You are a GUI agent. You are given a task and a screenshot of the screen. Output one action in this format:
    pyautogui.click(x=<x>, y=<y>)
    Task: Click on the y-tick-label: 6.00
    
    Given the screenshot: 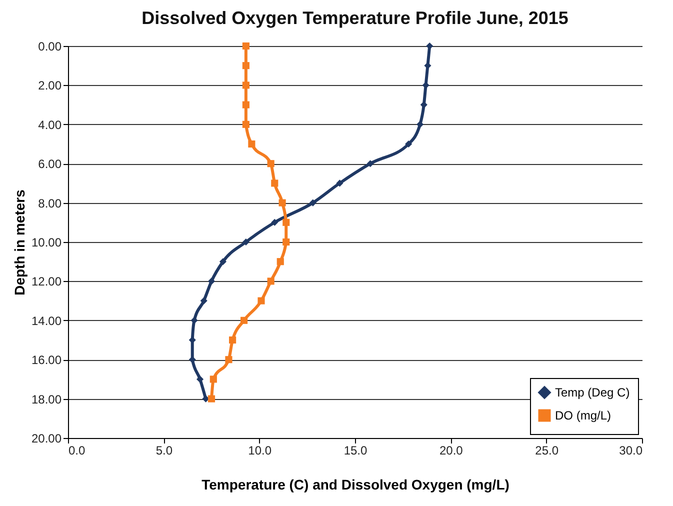 What is the action you would take?
    pyautogui.click(x=50, y=164)
    